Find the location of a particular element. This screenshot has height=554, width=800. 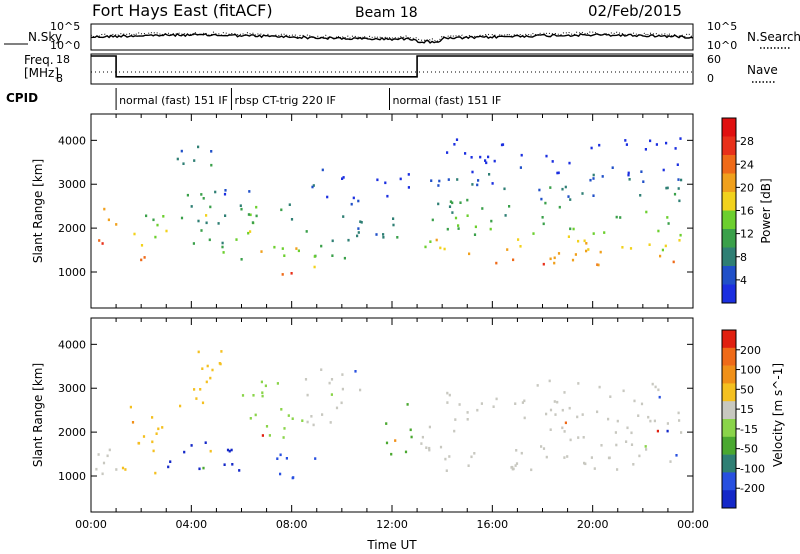

colorbar-tick-label: 50 is located at coordinates (747, 389).